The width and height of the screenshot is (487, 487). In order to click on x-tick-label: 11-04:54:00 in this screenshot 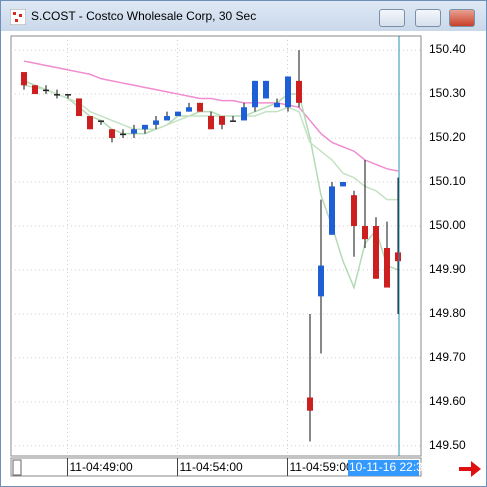, I will do `click(211, 467)`.